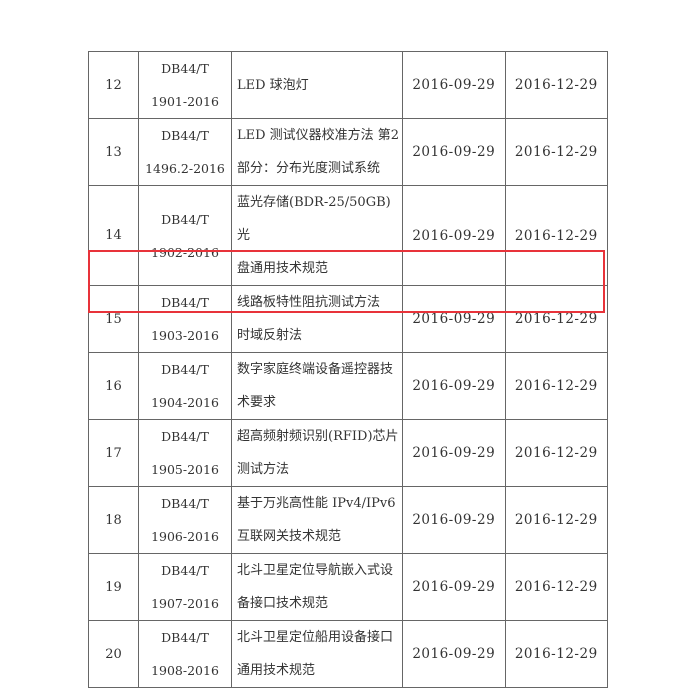 This screenshot has width=680, height=688. What do you see at coordinates (270, 335) in the screenshot?
I see `name-line-2: 时域反射法` at bounding box center [270, 335].